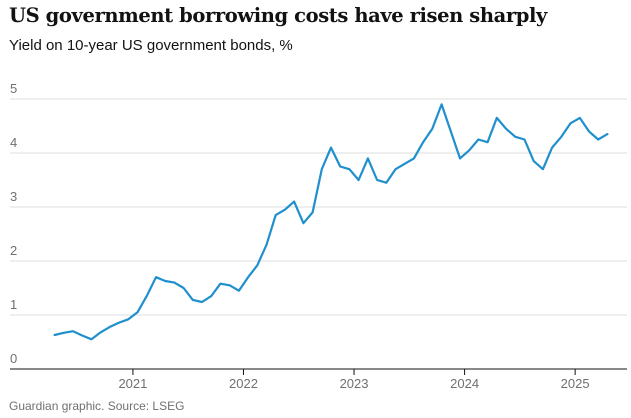 The height and width of the screenshot is (418, 631). Describe the element at coordinates (13, 358) in the screenshot. I see `y-tick-label-0: 0` at that location.